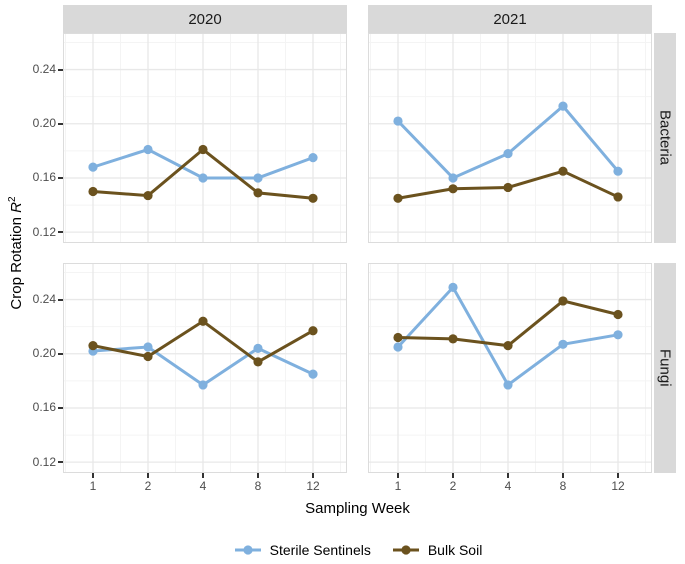 The height and width of the screenshot is (564, 685). I want to click on y-axis-title-variable: R, so click(16, 207).